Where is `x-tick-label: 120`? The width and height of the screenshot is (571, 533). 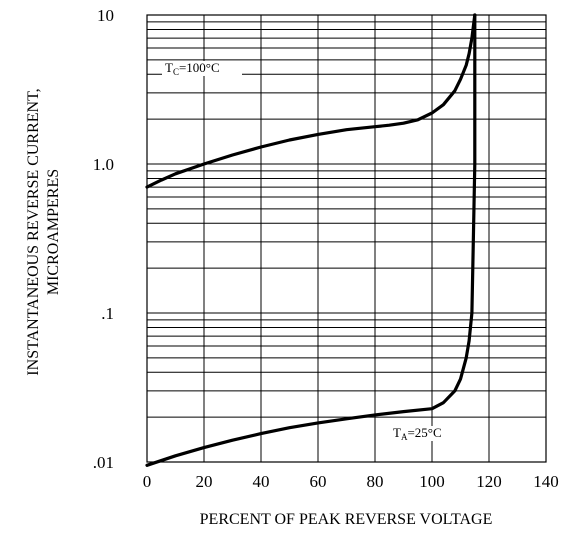
x-tick-label: 120 is located at coordinates (489, 481).